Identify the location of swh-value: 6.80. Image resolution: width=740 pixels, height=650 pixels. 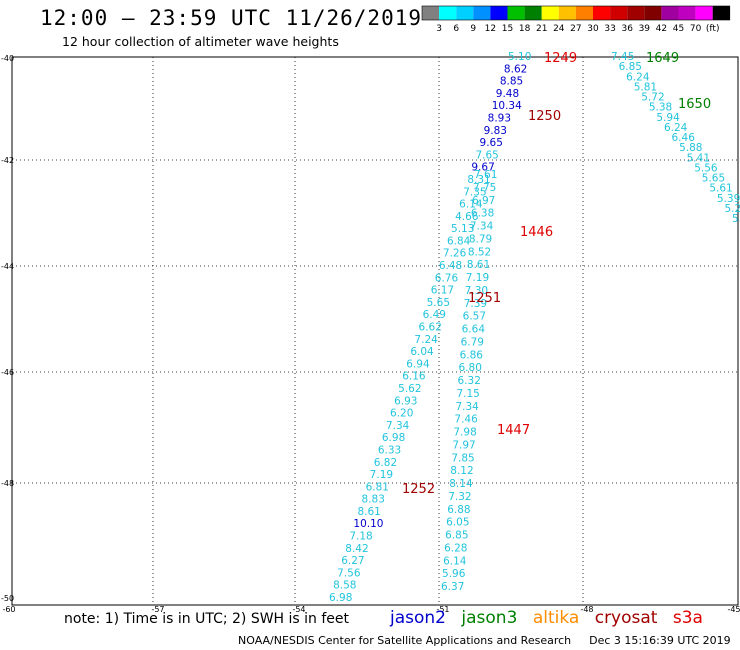
(470, 368).